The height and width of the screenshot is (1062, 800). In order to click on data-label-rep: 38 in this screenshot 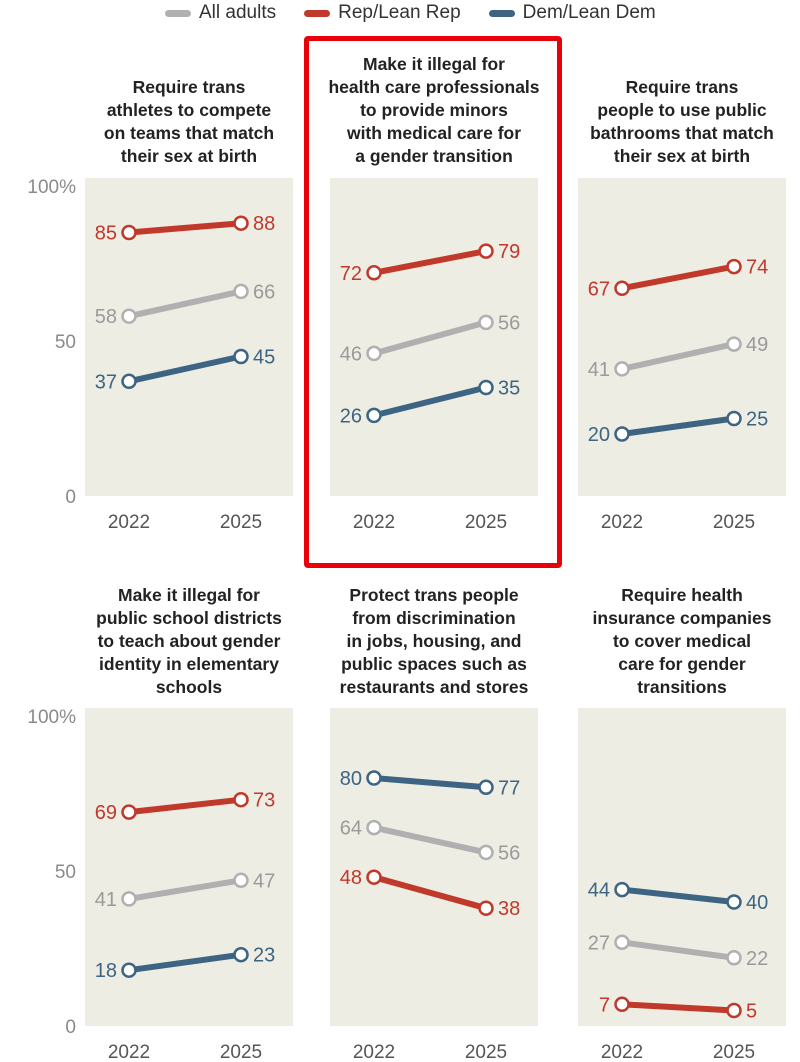, I will do `click(509, 909)`.